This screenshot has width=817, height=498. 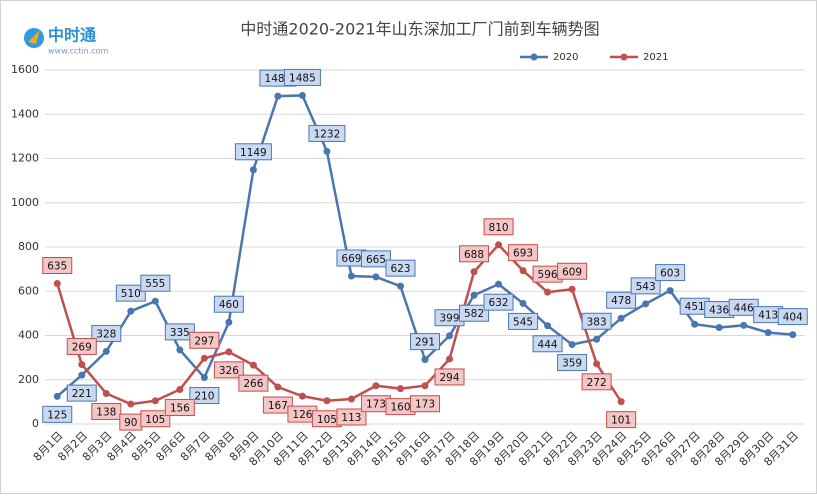 I want to click on logo-mark, so click(x=34, y=37).